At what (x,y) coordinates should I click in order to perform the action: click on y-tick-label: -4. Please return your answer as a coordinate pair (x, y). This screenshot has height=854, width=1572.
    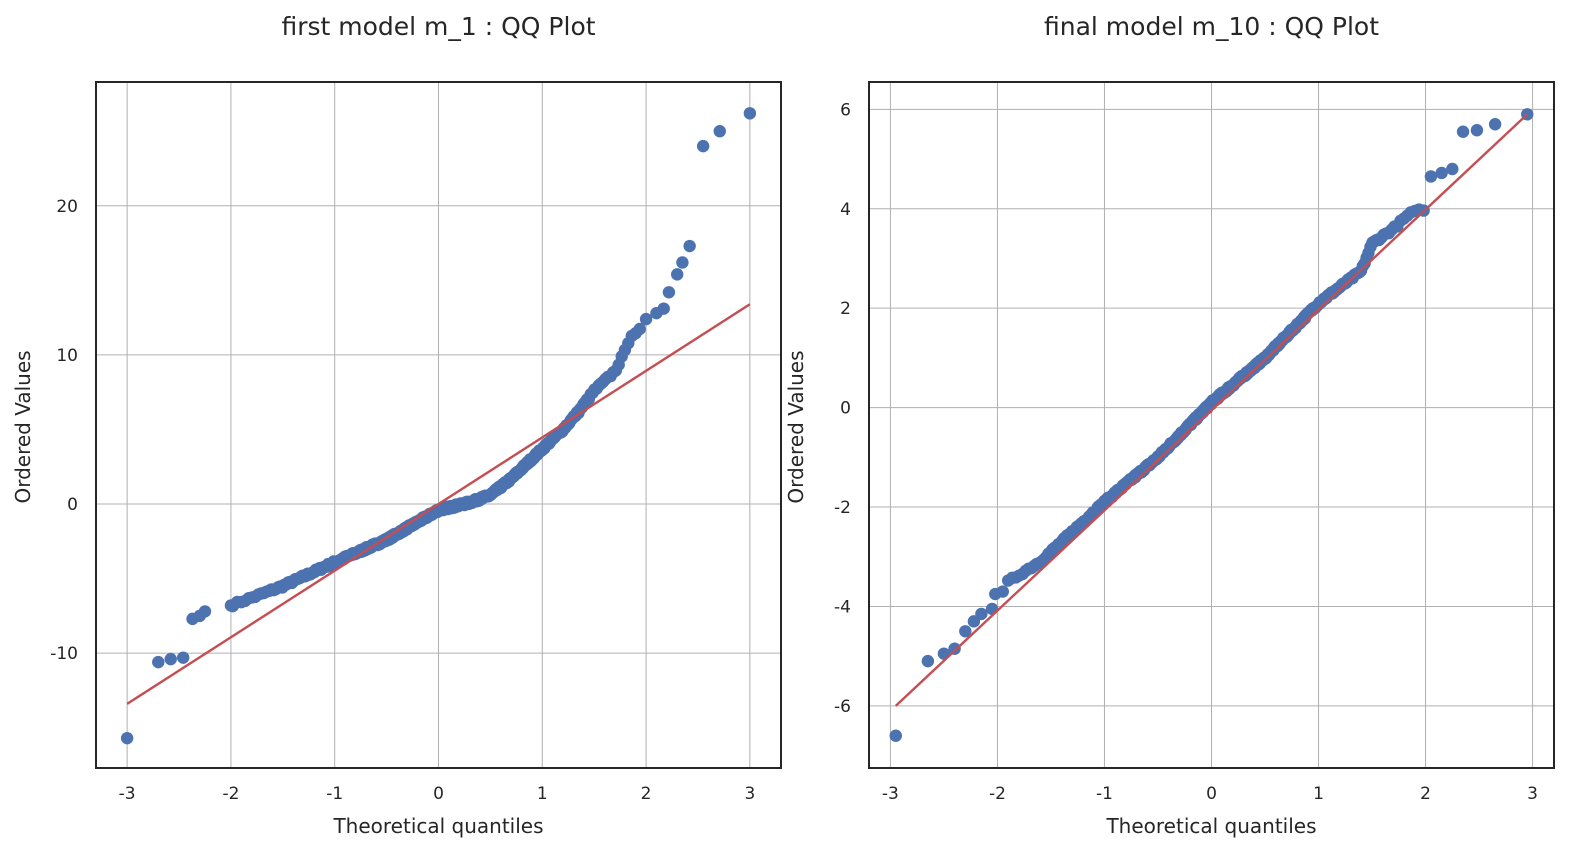
    Looking at the image, I should click on (842, 607).